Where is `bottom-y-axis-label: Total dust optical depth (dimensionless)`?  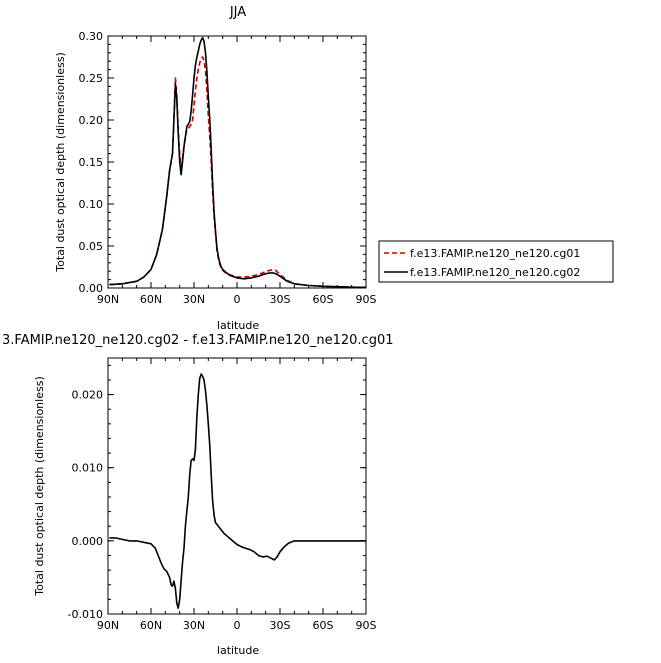 bottom-y-axis-label: Total dust optical depth (dimensionless) is located at coordinates (39, 486).